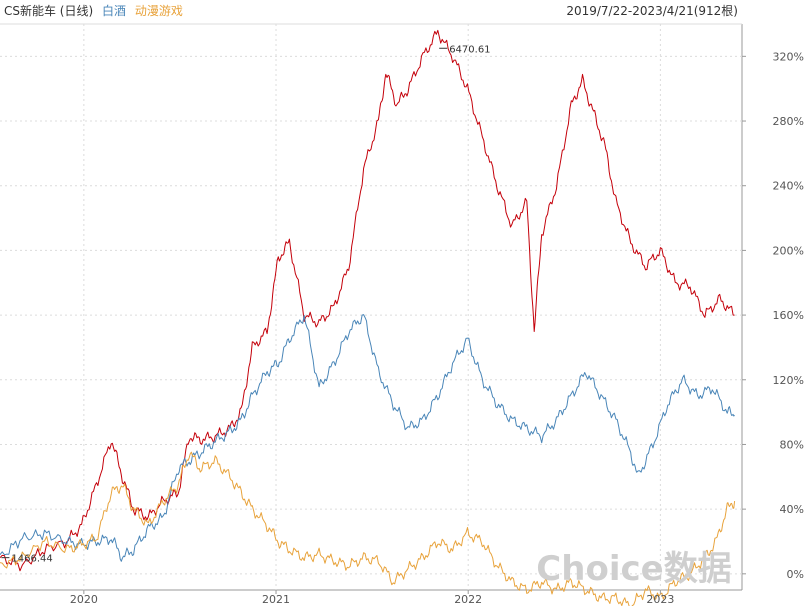  What do you see at coordinates (788, 380) in the screenshot?
I see `y-tick-label: 120%` at bounding box center [788, 380].